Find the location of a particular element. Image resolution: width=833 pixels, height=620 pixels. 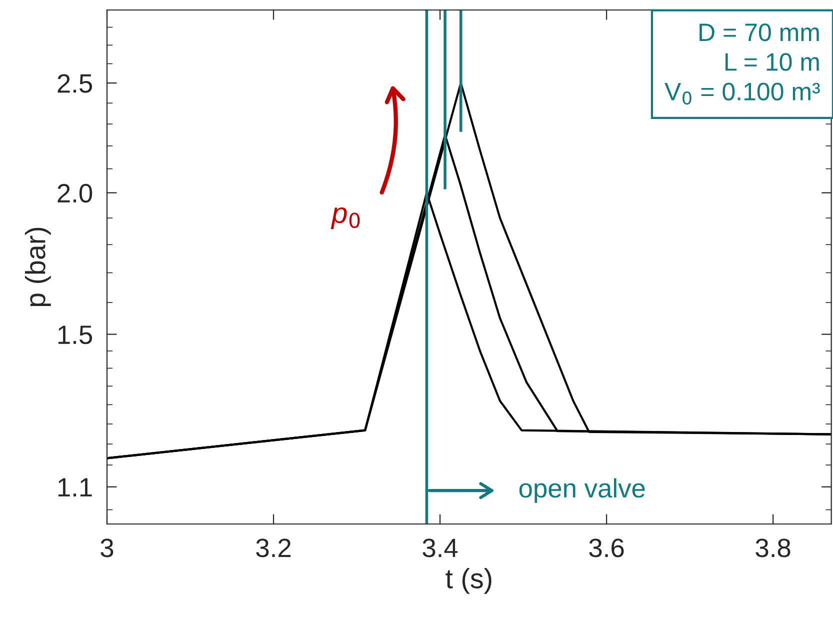

ref-line-label: open valve is located at coordinates (582, 490).